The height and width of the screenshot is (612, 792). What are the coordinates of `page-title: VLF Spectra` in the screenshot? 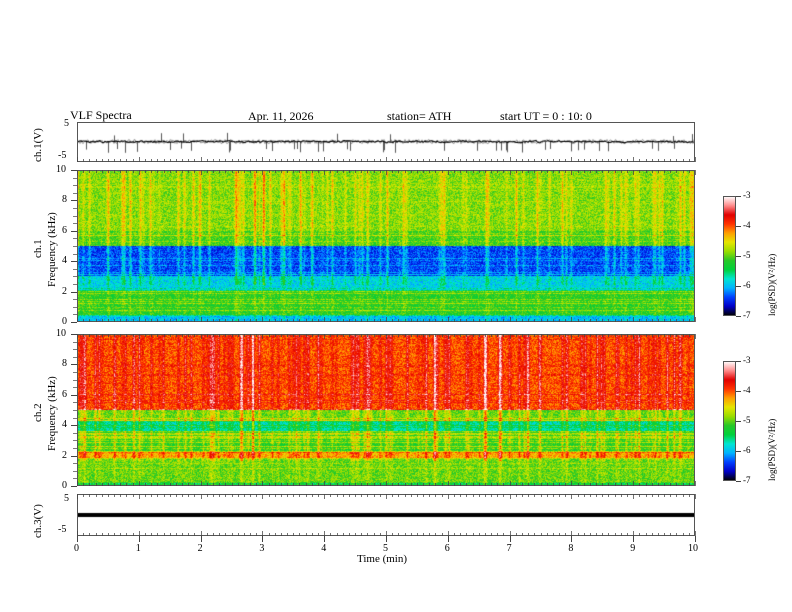 It's located at (101, 115).